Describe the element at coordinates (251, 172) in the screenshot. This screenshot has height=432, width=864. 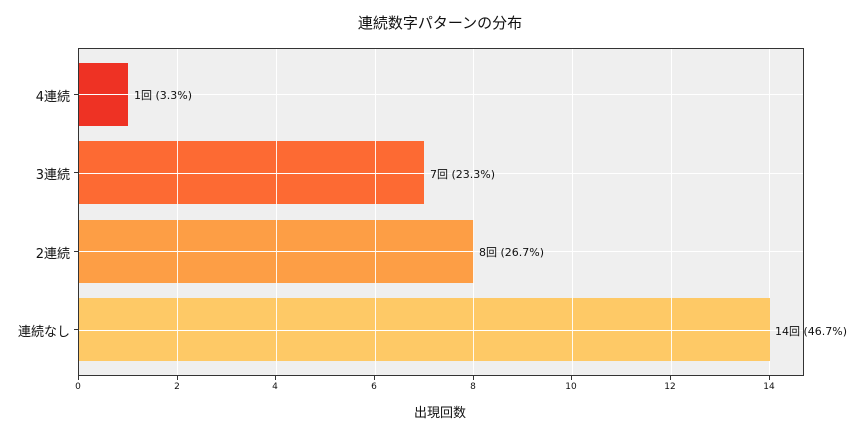
I see `bar-3-consecutive` at that location.